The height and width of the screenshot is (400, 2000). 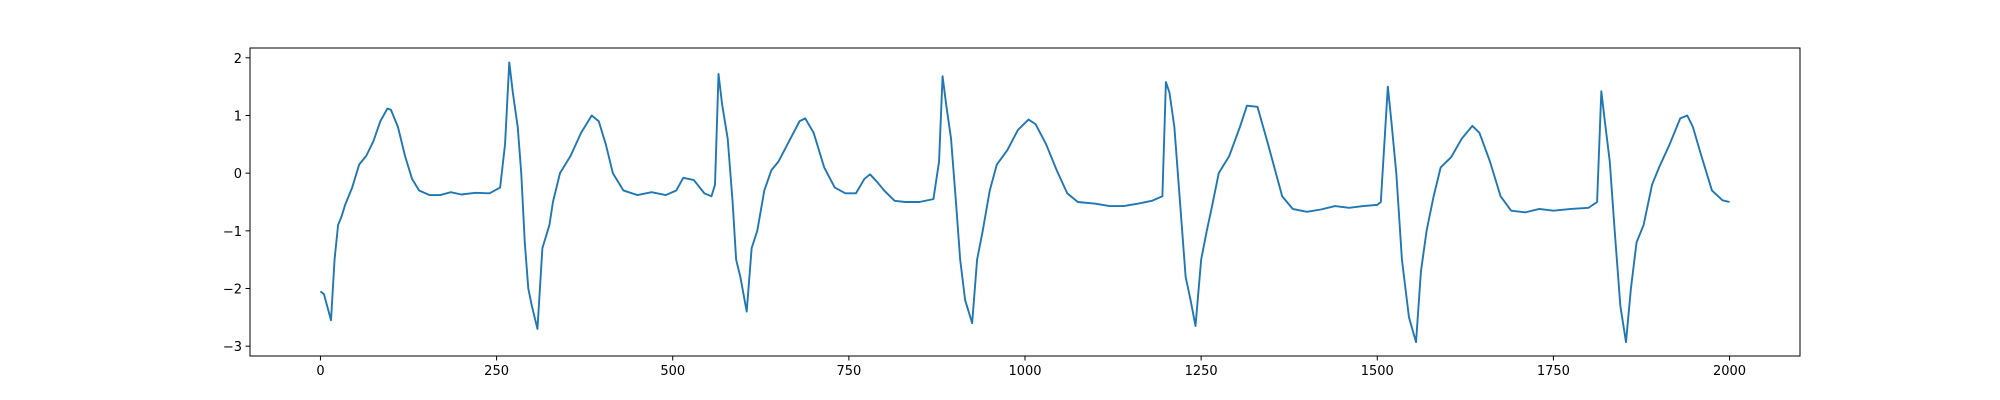 What do you see at coordinates (238, 59) in the screenshot?
I see `y-tick-label: 2` at bounding box center [238, 59].